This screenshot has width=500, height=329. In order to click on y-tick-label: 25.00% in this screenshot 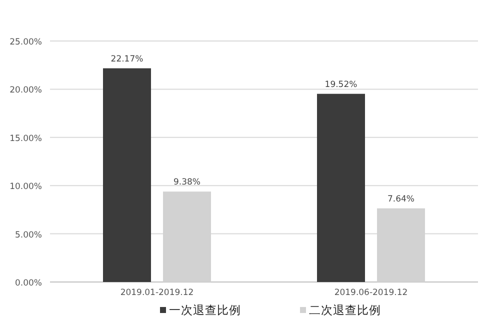, I will do `click(26, 43)`.